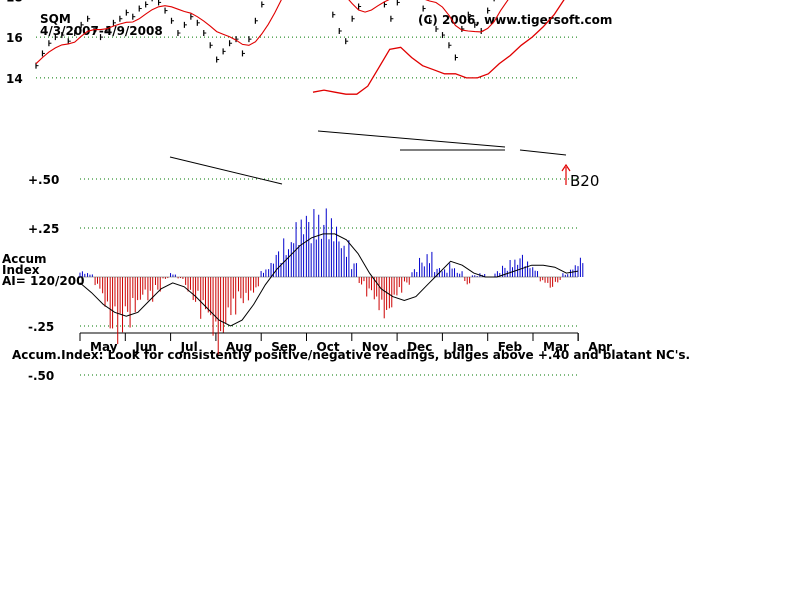 This screenshot has height=600, width=800. I want to click on lower-band, so click(438, 47).